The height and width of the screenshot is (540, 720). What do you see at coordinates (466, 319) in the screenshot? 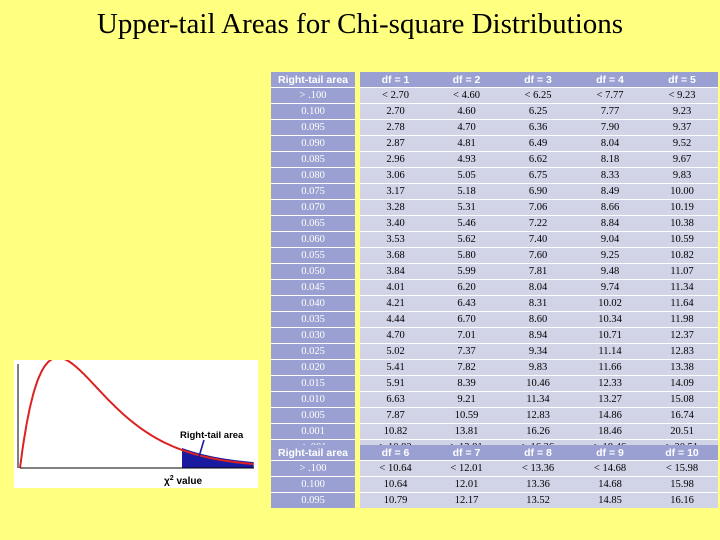
I see `critical-value-cell: 6.70` at bounding box center [466, 319].